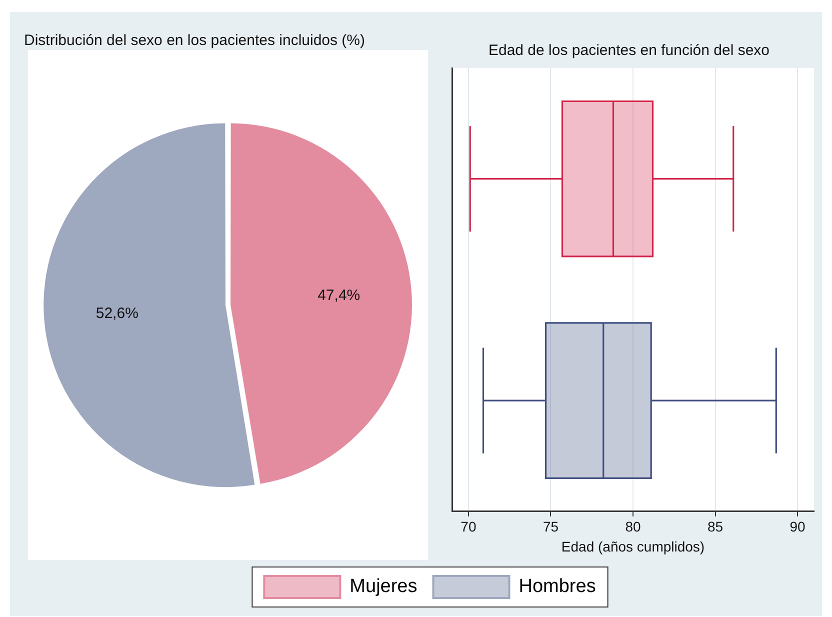 Image resolution: width=832 pixels, height=617 pixels. What do you see at coordinates (117, 313) in the screenshot?
I see `data-label: 52,6%` at bounding box center [117, 313].